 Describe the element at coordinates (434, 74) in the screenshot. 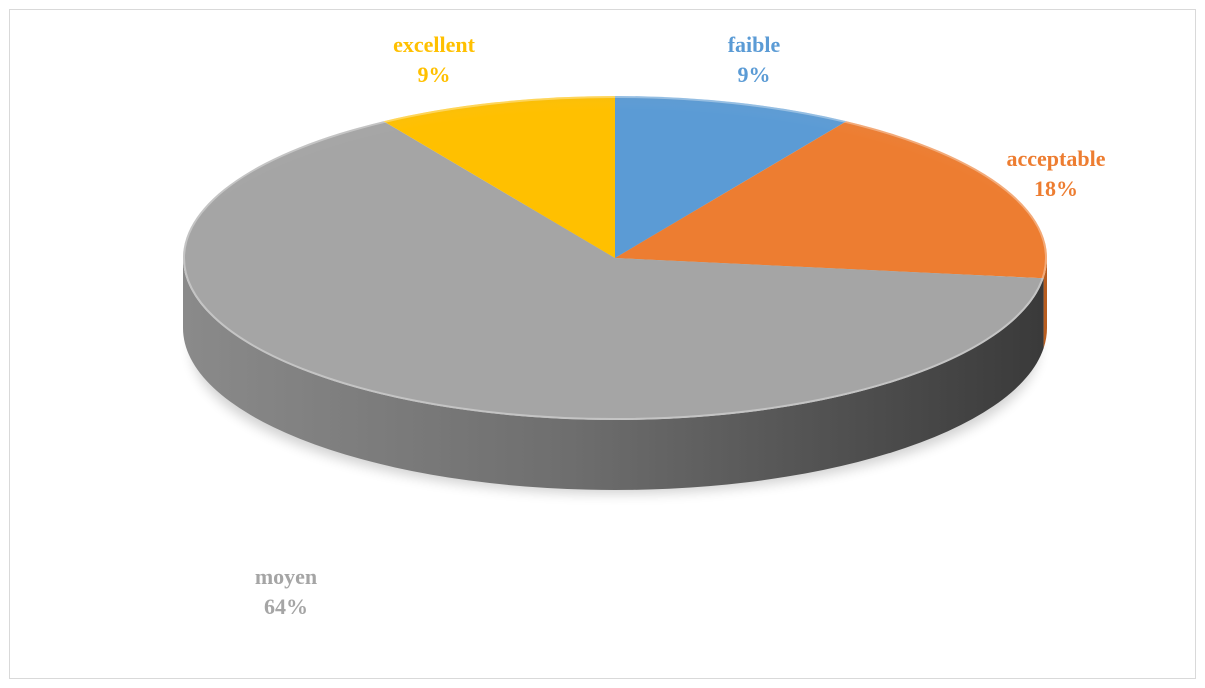

I see `data-label-excellent-percent: 9%` at that location.